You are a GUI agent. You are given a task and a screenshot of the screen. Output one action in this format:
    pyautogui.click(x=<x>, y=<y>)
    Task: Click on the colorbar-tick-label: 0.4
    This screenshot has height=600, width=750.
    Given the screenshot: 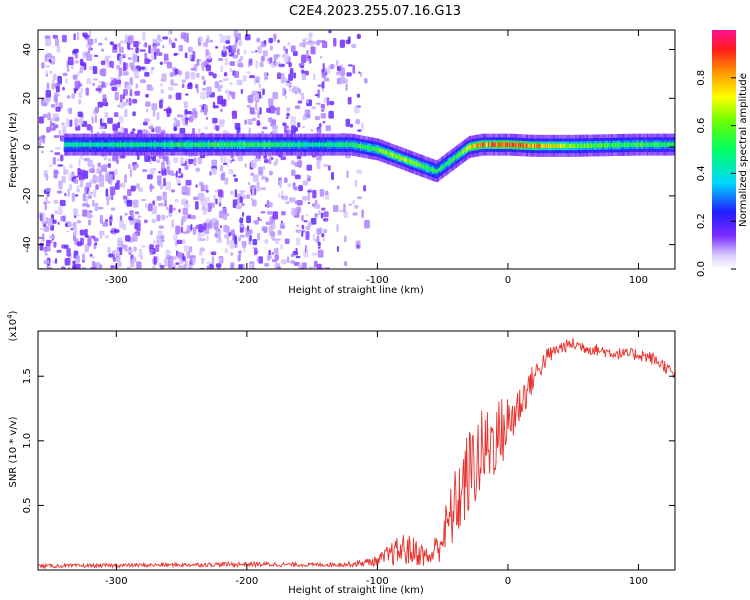 What is the action you would take?
    pyautogui.click(x=701, y=173)
    